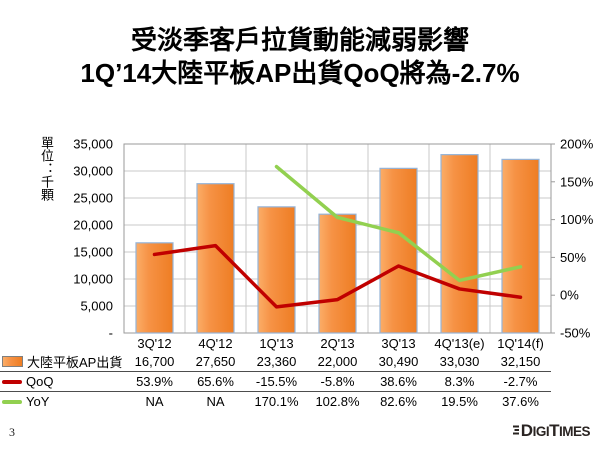  I want to click on left-axis-tick-label: 35,000, so click(93, 144).